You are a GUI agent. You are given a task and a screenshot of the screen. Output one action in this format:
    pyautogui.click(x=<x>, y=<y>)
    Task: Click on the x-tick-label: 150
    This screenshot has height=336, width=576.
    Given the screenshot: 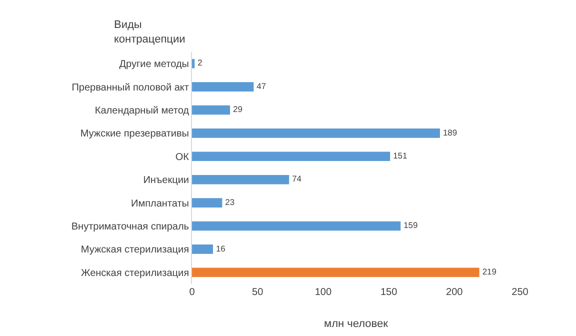 What is the action you would take?
    pyautogui.click(x=389, y=292)
    